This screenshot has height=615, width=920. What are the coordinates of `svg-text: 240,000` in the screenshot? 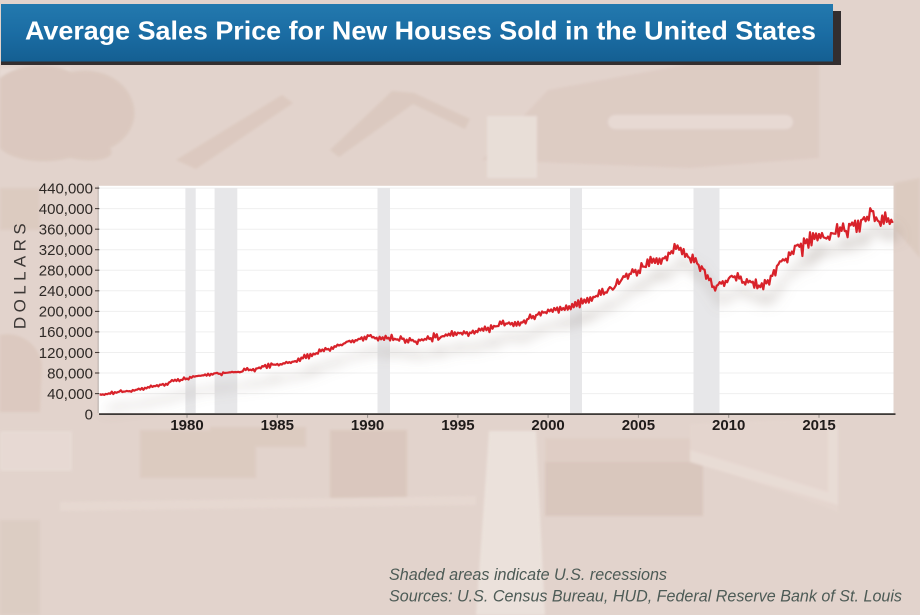 It's located at (66, 291).